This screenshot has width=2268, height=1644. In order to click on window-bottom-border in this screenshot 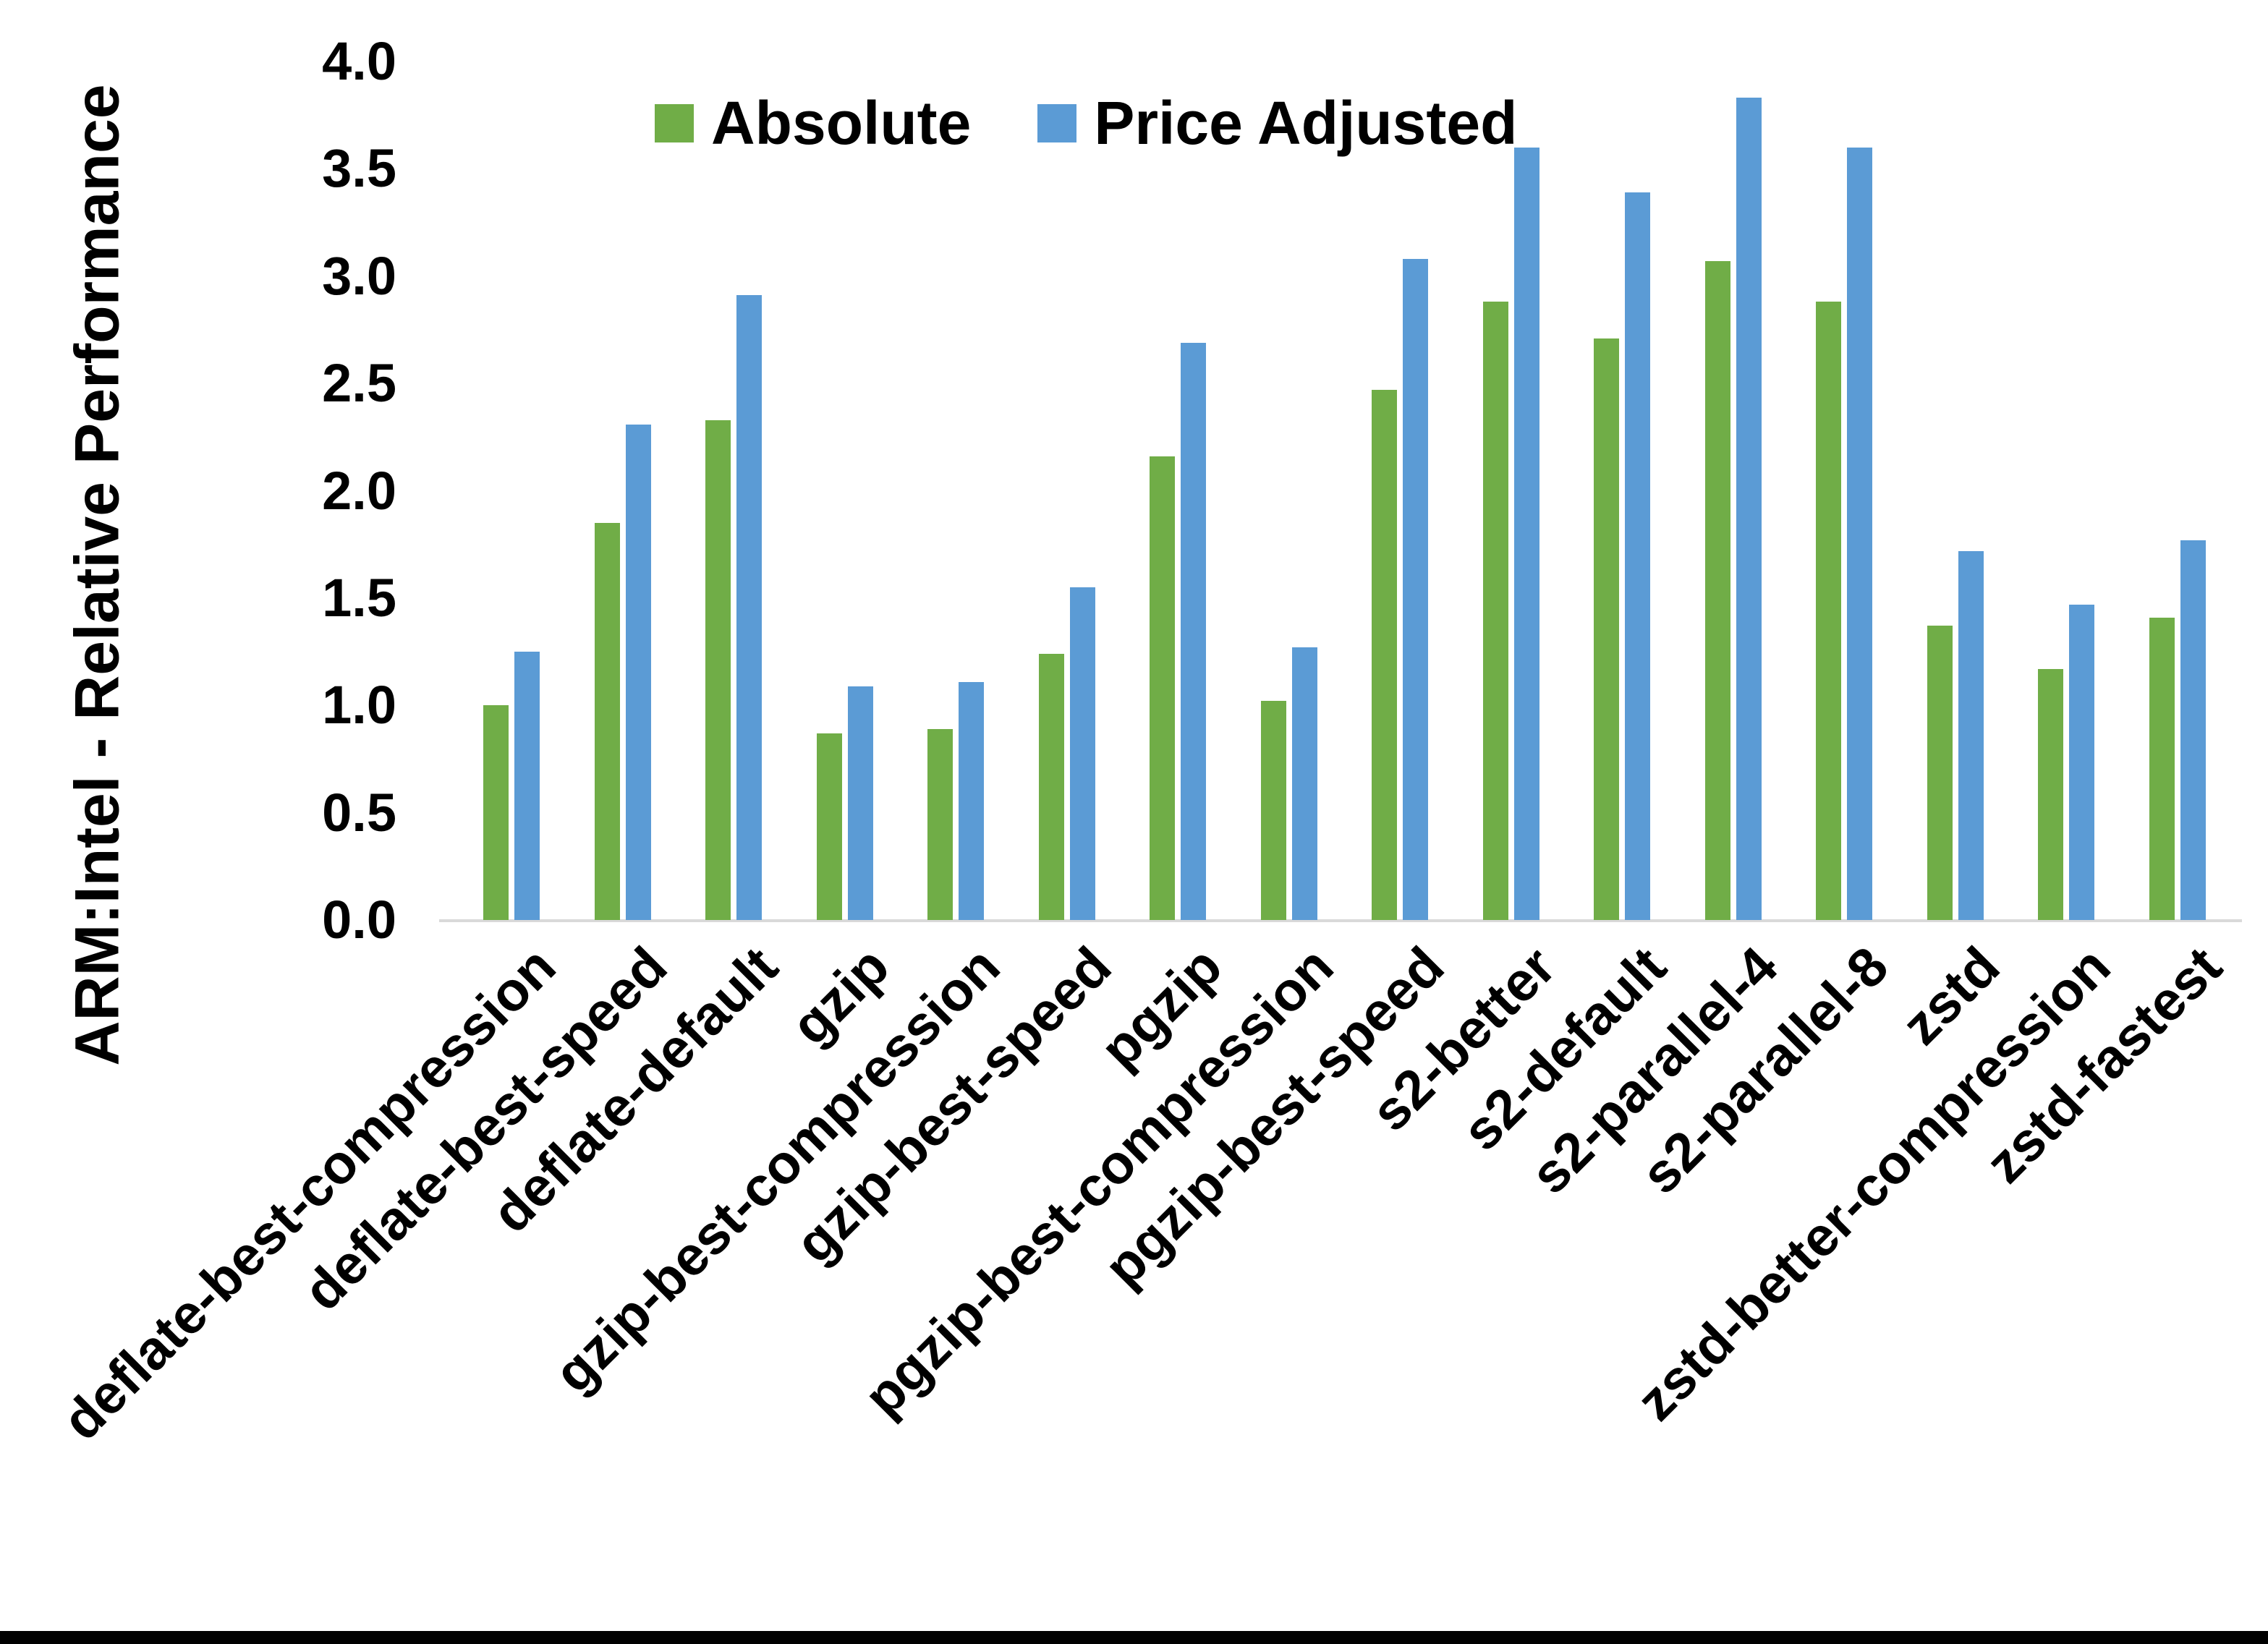, I will do `click(1134, 1637)`.